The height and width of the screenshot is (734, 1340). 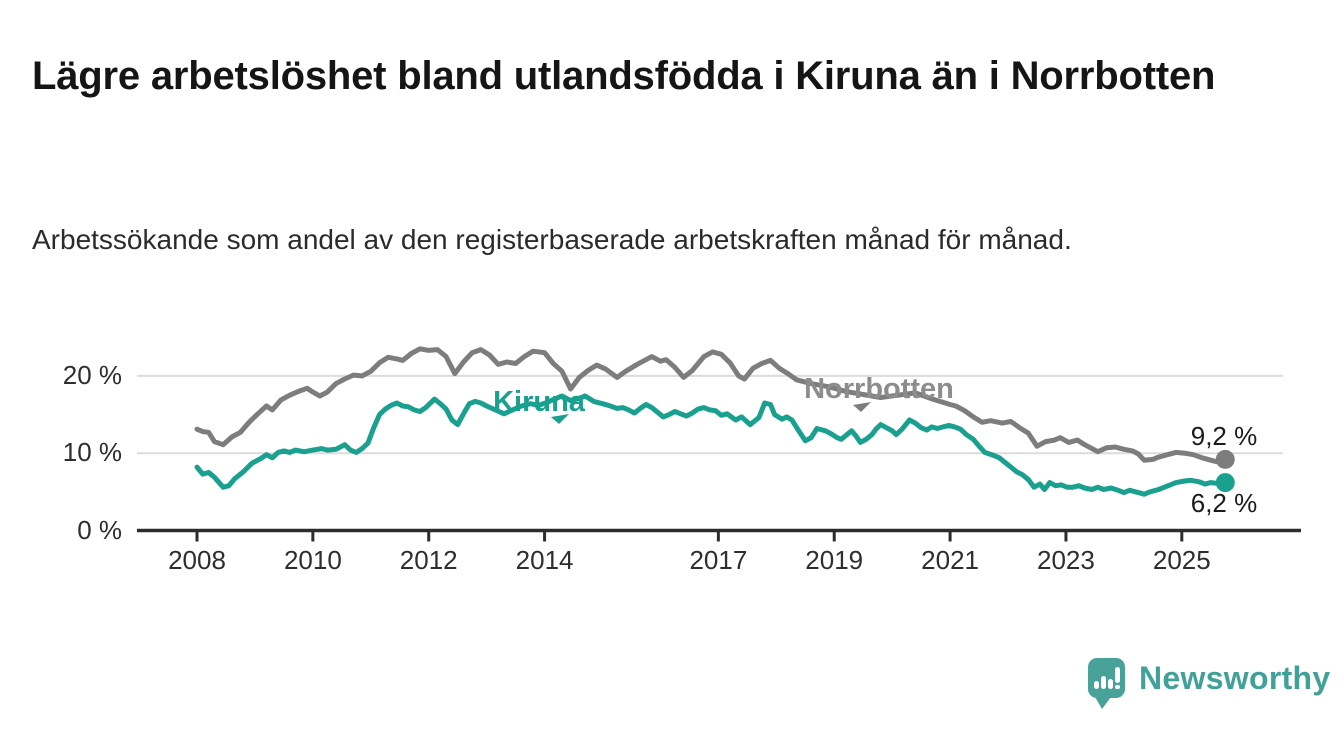 What do you see at coordinates (1235, 677) in the screenshot?
I see `logo-wordmark: Newsworthy` at bounding box center [1235, 677].